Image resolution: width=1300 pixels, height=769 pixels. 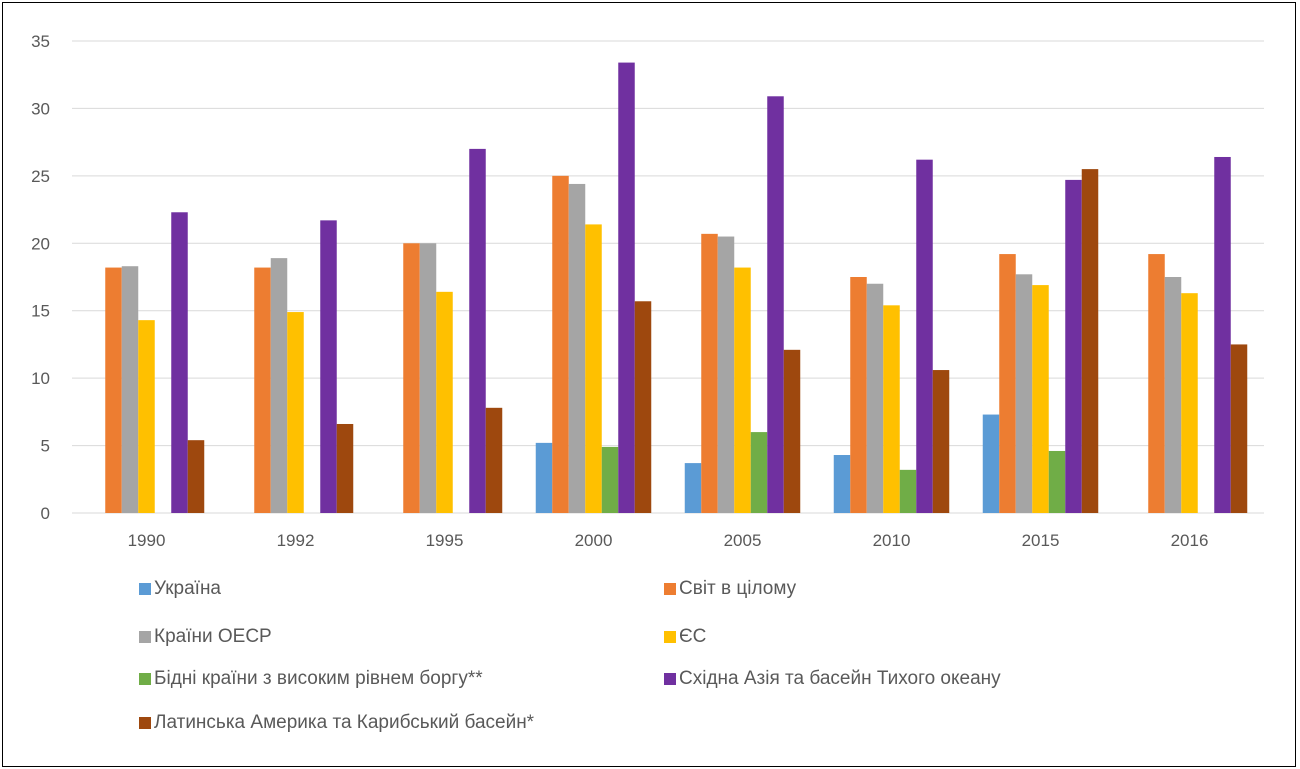 What do you see at coordinates (892, 540) in the screenshot?
I see `x-tick-label: 2010` at bounding box center [892, 540].